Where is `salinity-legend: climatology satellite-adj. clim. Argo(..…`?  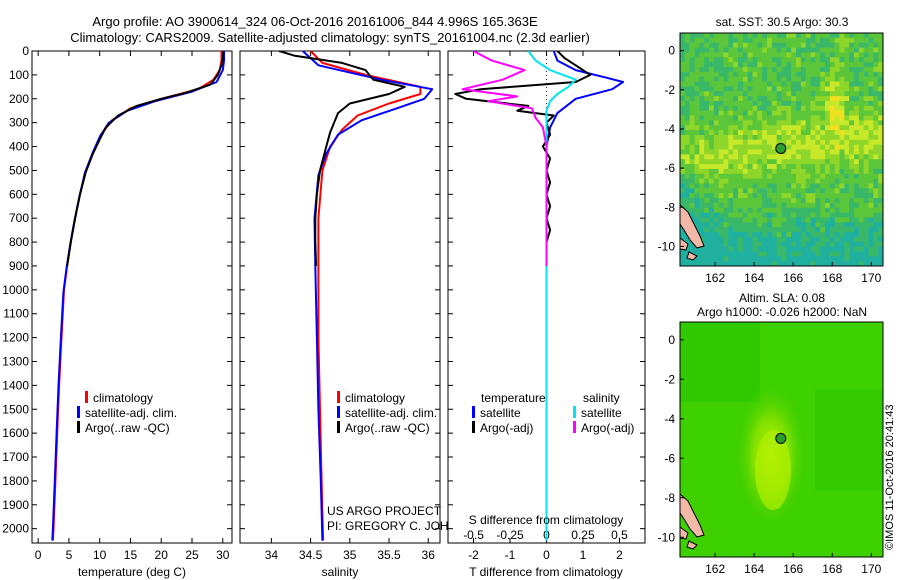 salinity-legend: climatology satellite-adj. clim. Argo(..… is located at coordinates (387, 413).